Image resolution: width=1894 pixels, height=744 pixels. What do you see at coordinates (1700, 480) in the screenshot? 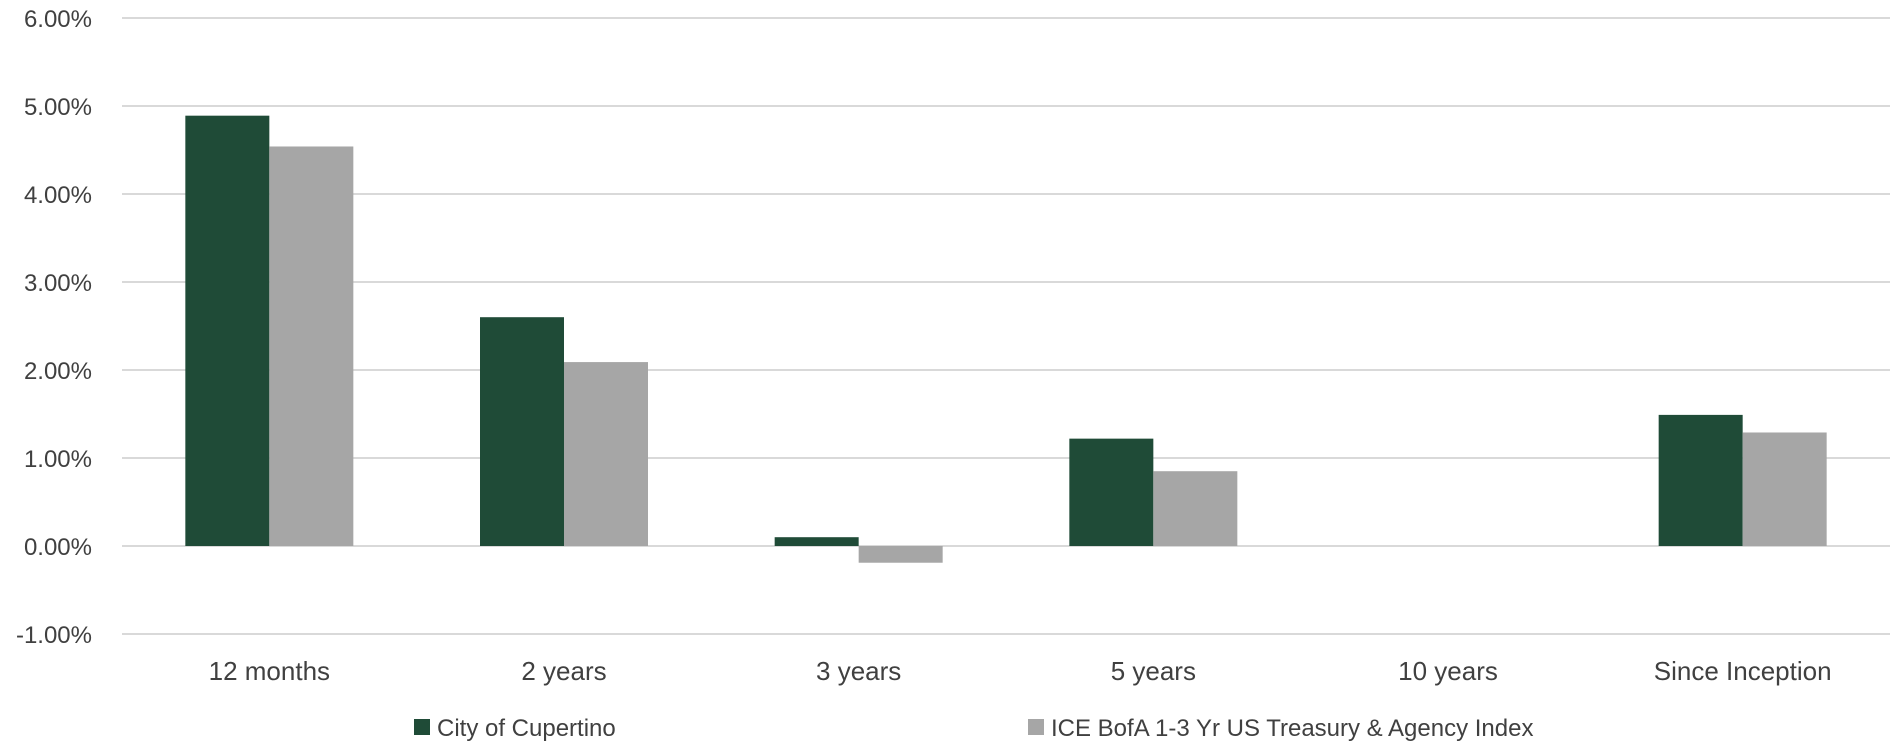
I see `bar-city-of-cupertino-since-inception` at bounding box center [1700, 480].